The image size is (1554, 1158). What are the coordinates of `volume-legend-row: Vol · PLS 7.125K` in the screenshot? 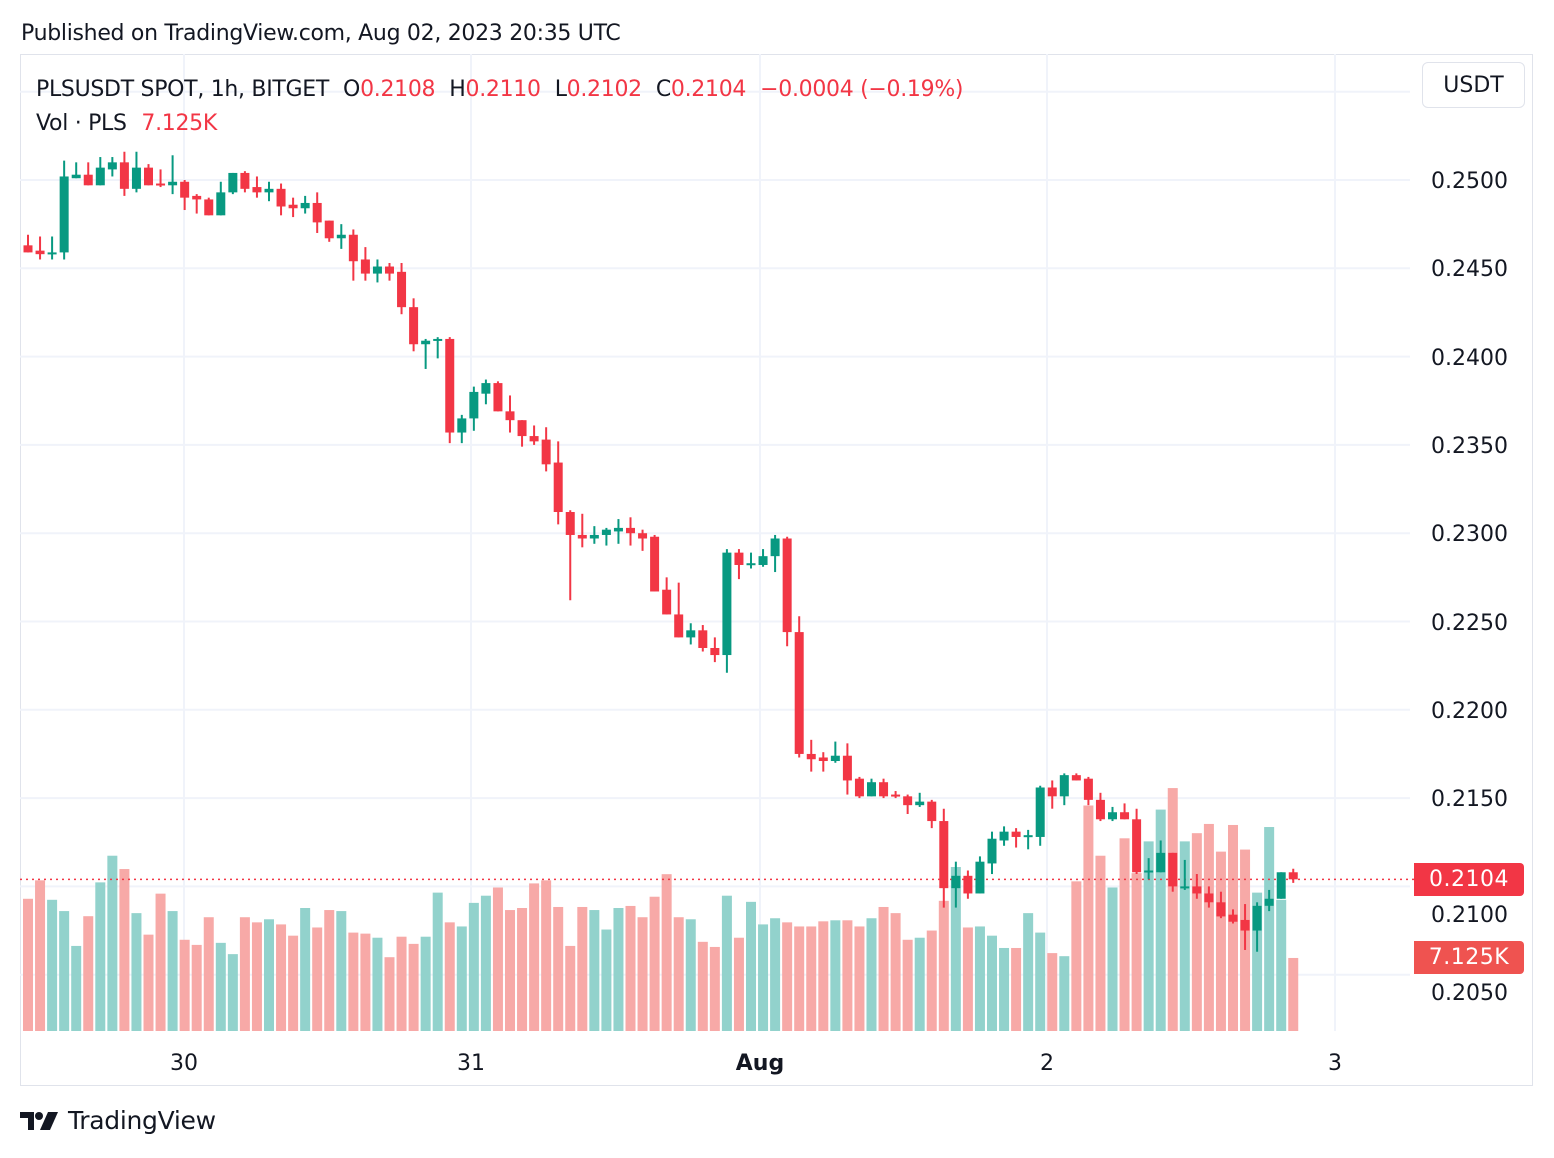 It's located at (499, 127).